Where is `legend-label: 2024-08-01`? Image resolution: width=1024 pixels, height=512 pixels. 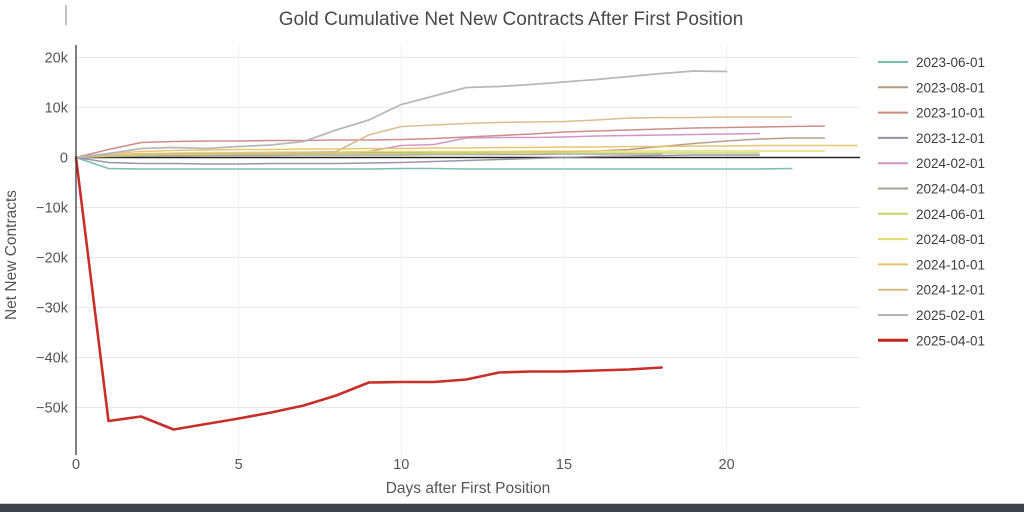 legend-label: 2024-08-01 is located at coordinates (950, 239).